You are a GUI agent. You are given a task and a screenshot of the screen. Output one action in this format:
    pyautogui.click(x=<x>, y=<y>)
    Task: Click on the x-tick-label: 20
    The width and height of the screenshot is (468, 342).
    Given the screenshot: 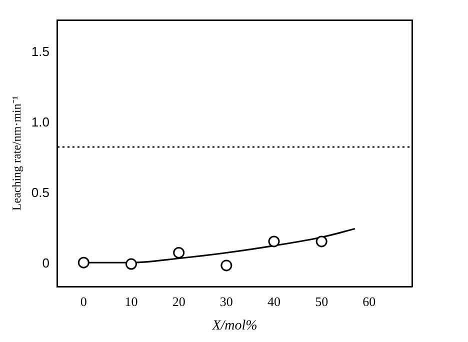 What is the action you would take?
    pyautogui.click(x=179, y=301)
    